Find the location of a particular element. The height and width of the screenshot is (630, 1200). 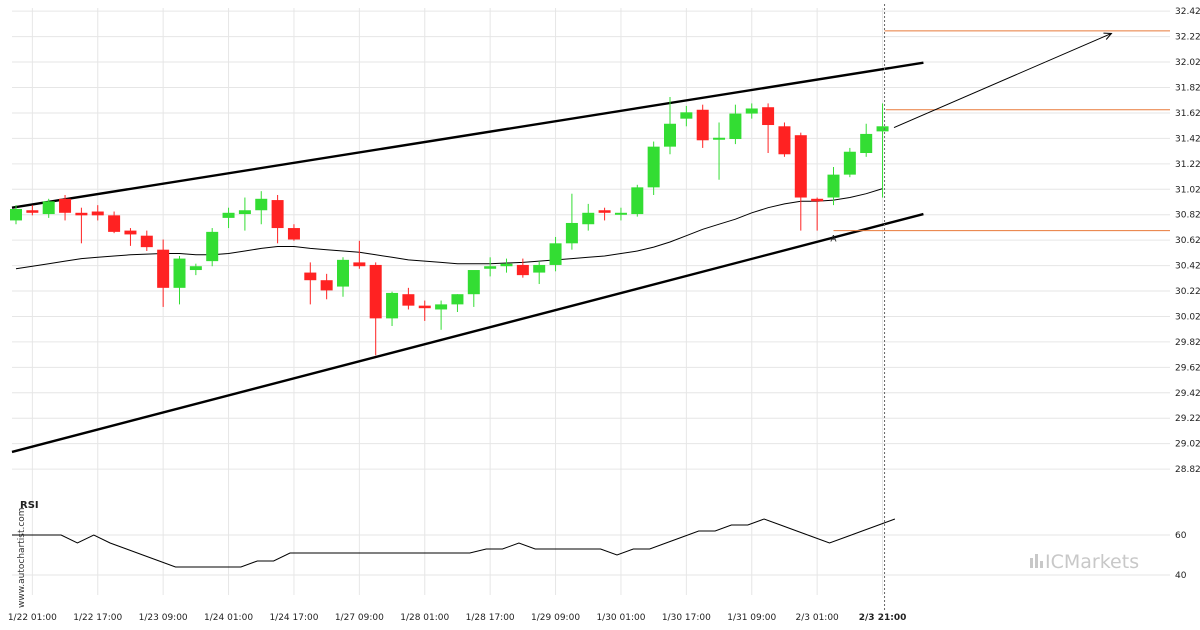

rsi-tick-label: 60 is located at coordinates (1181, 536).